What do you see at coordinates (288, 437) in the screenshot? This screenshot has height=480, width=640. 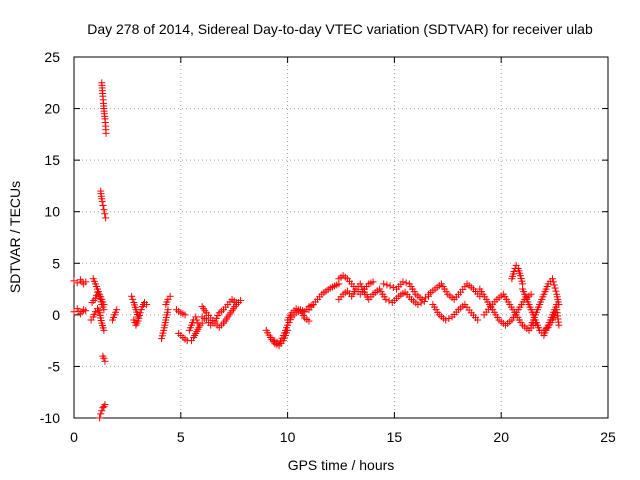 I see `x-tick-label: 10` at bounding box center [288, 437].